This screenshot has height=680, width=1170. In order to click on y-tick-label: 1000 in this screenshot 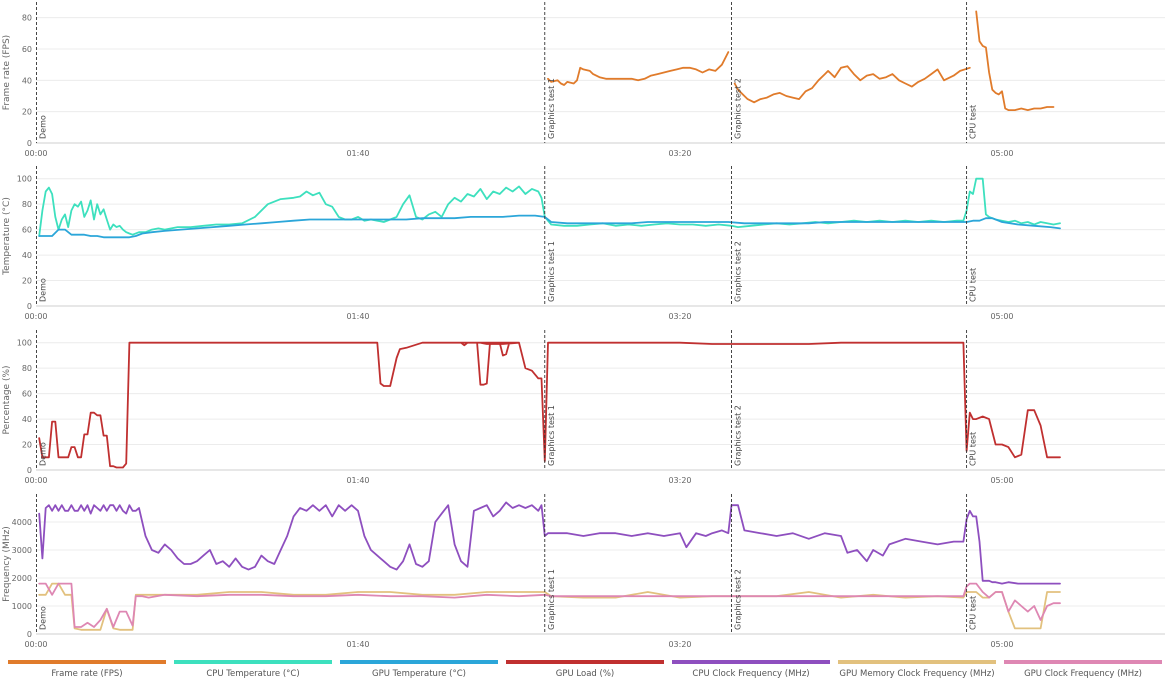, I will do `click(22, 606)`.